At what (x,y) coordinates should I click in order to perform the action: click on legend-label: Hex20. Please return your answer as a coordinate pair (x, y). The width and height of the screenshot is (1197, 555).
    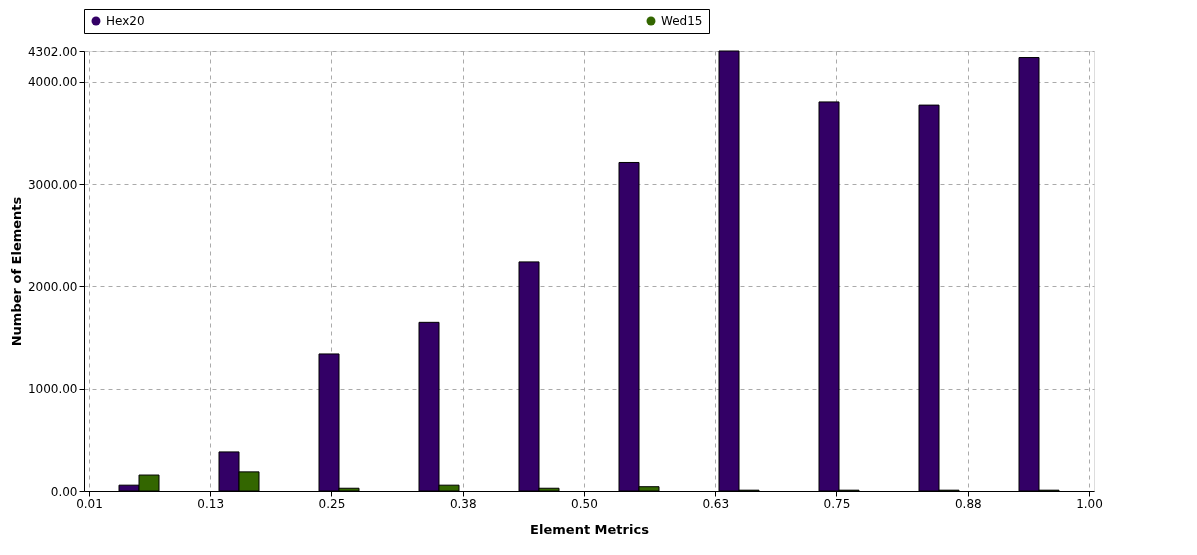
    Looking at the image, I should click on (125, 21).